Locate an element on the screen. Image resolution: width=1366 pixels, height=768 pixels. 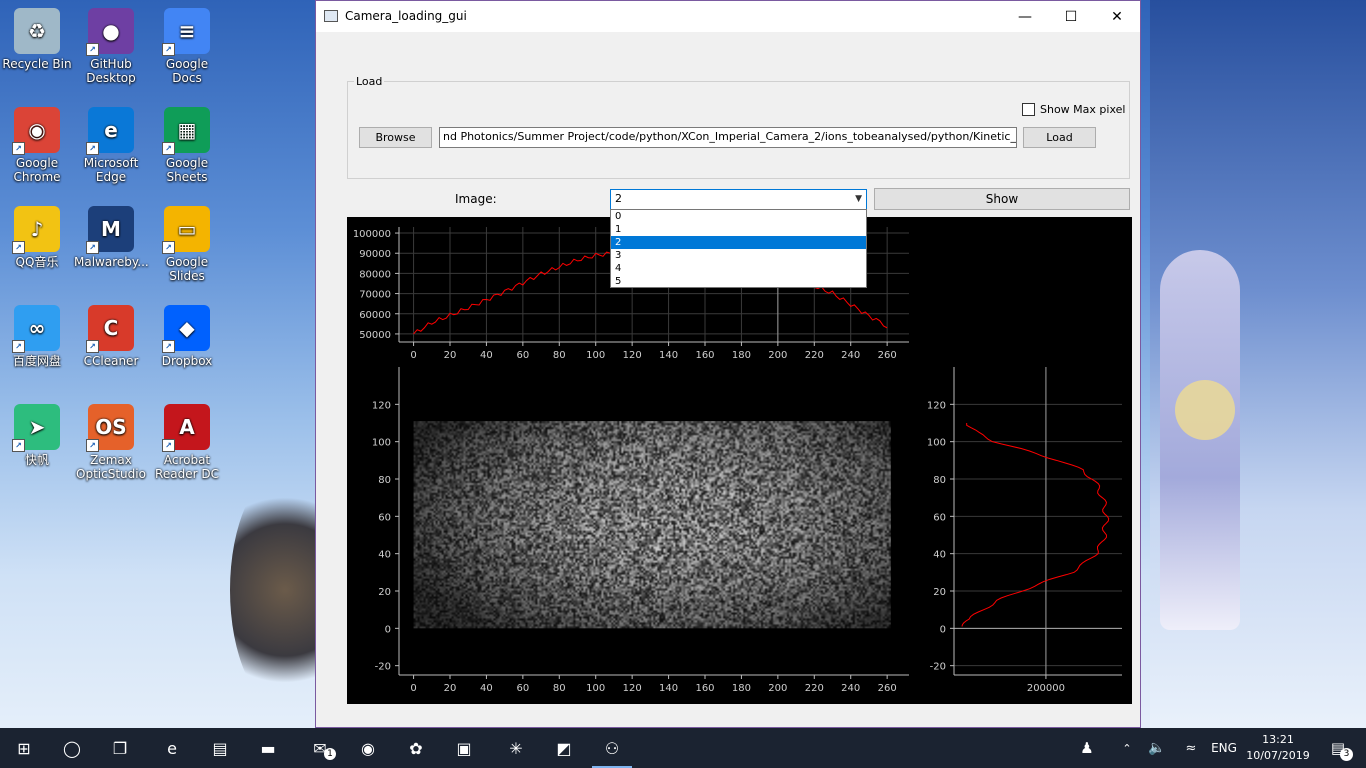
people-icon: ♟ is located at coordinates (1087, 748).